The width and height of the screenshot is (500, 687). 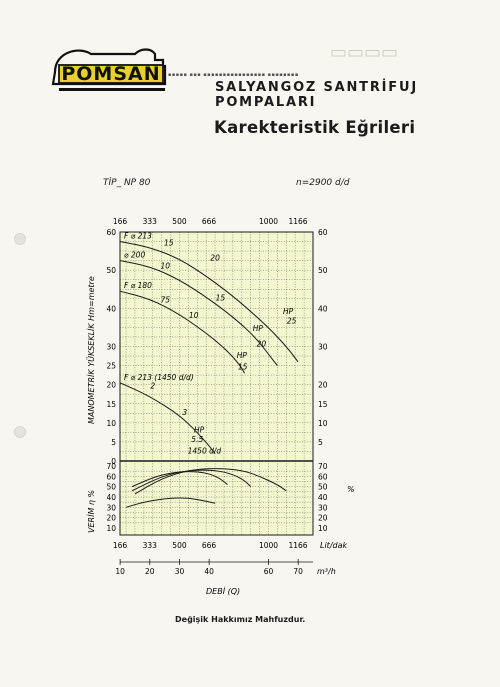 What do you see at coordinates (150, 221) in the screenshot?
I see `x-top-tick-label: 333` at bounding box center [150, 221].